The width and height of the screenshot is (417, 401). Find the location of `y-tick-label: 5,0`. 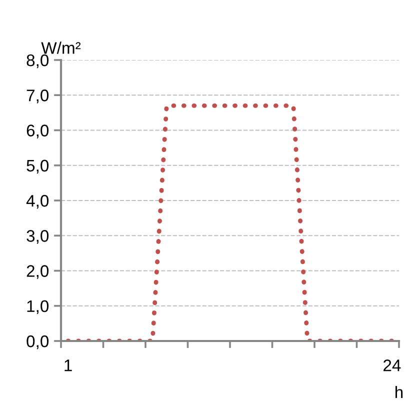

y-tick-label: 5,0 is located at coordinates (37, 167).